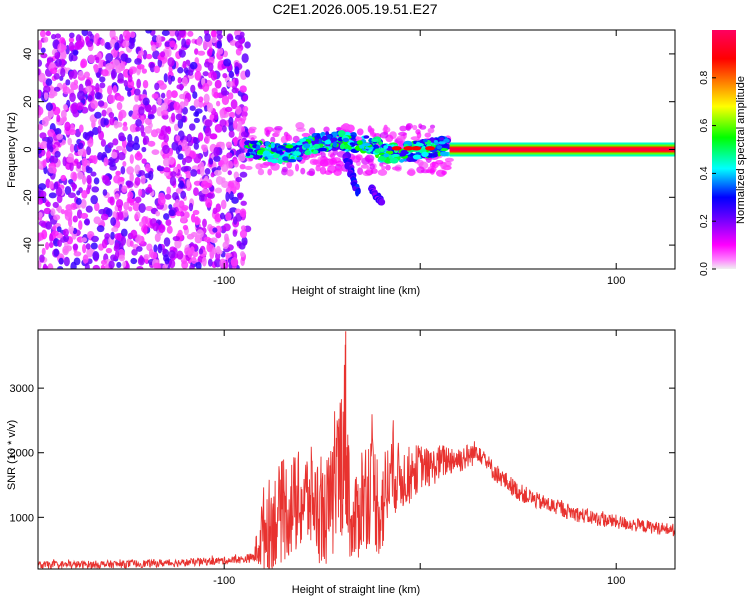  I want to click on y-tick-label: 20, so click(28, 102).